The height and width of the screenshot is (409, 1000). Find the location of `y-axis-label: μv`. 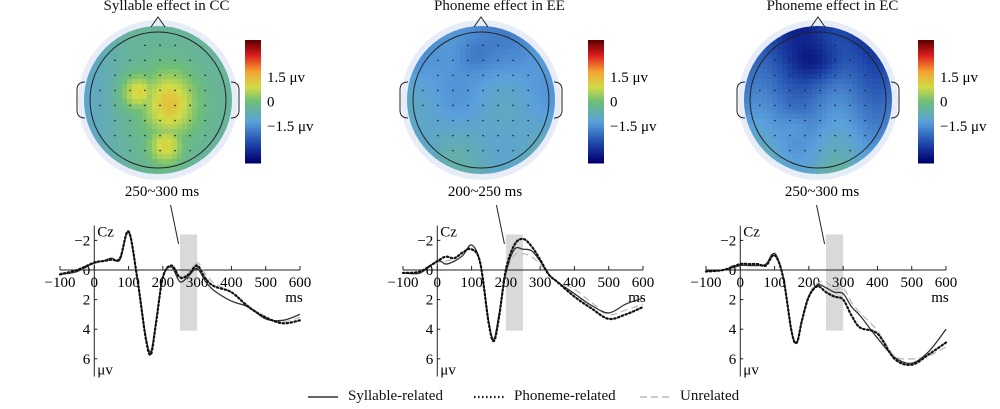

y-axis-label: μv is located at coordinates (751, 371).